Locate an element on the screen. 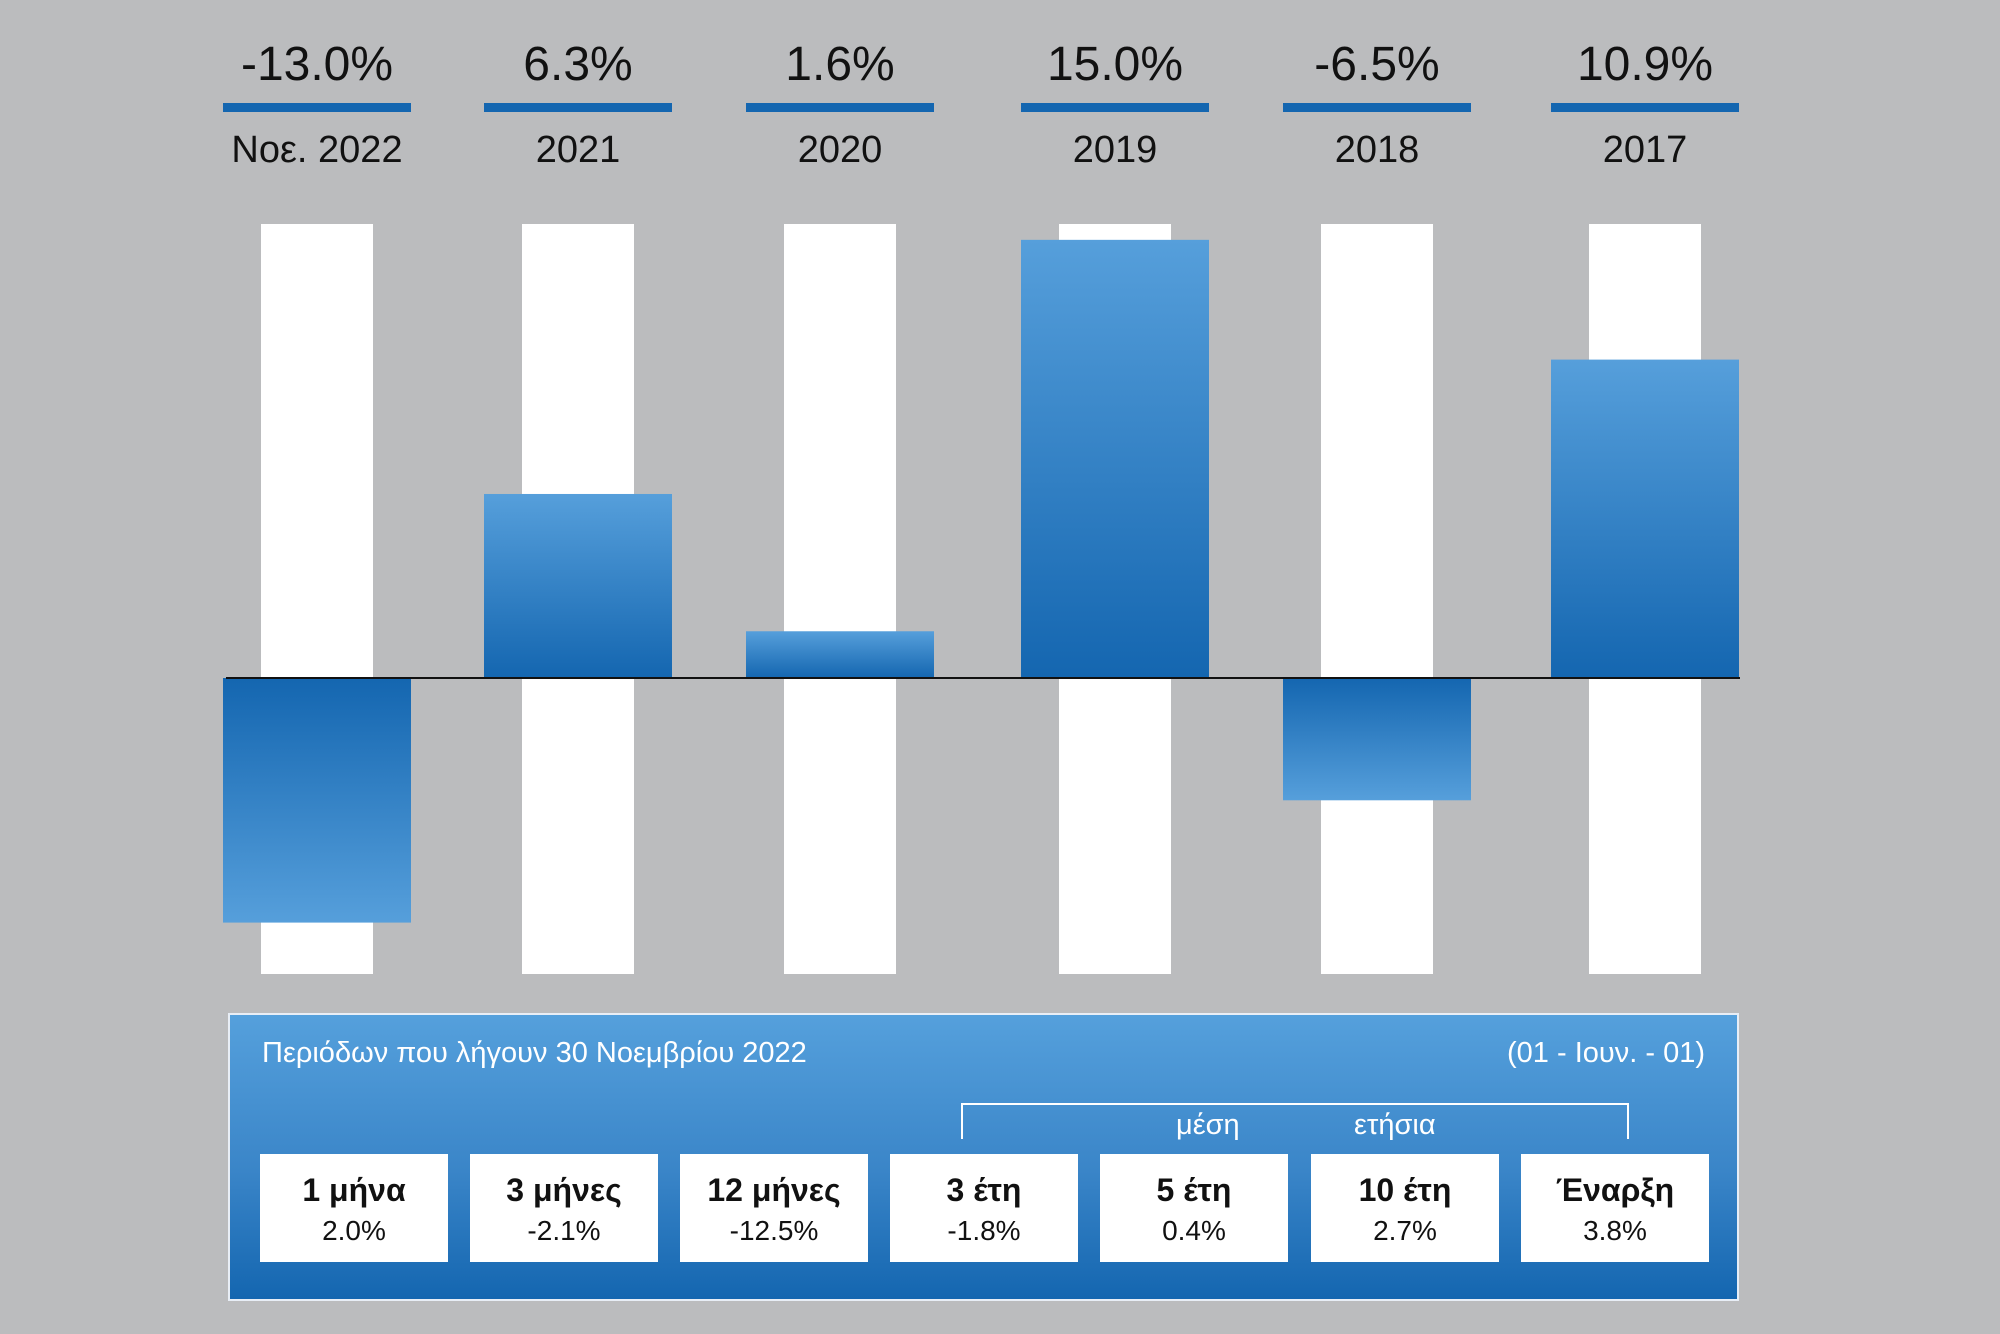 This screenshot has height=1334, width=2000. period-box-10-years: 10 έτη 2.7% is located at coordinates (1405, 1208).